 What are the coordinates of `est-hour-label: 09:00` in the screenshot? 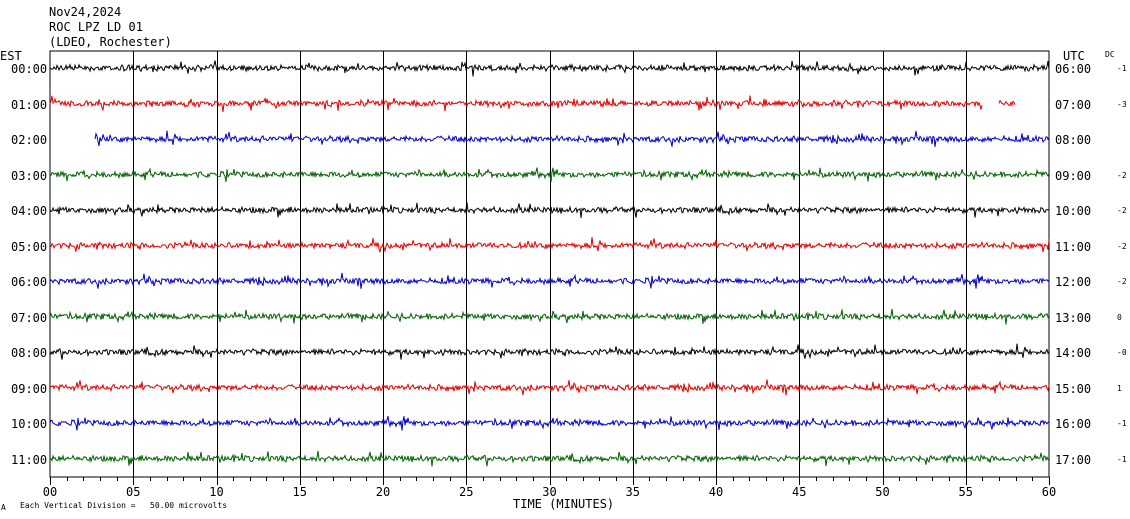 It's located at (29, 388).